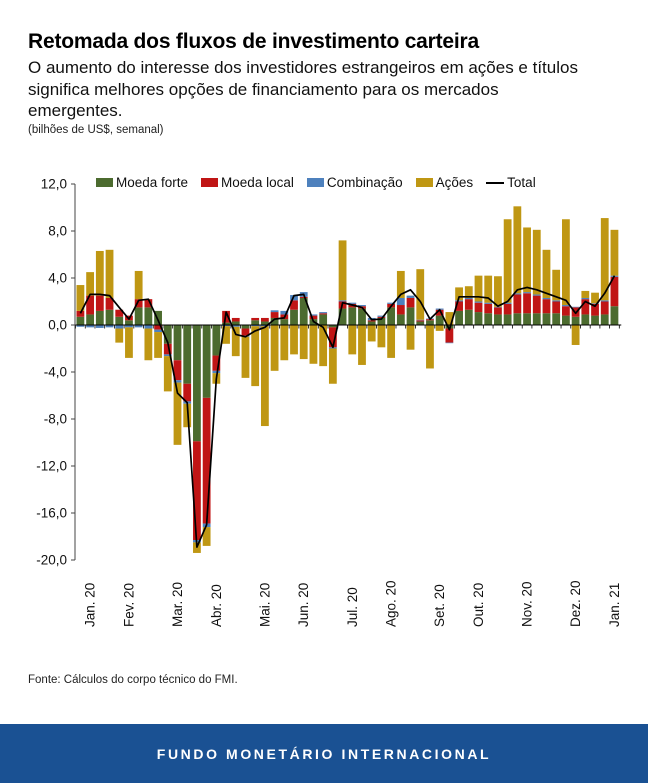 The image size is (648, 783). What do you see at coordinates (257, 182) in the screenshot?
I see `legend-label: Moeda local` at bounding box center [257, 182].